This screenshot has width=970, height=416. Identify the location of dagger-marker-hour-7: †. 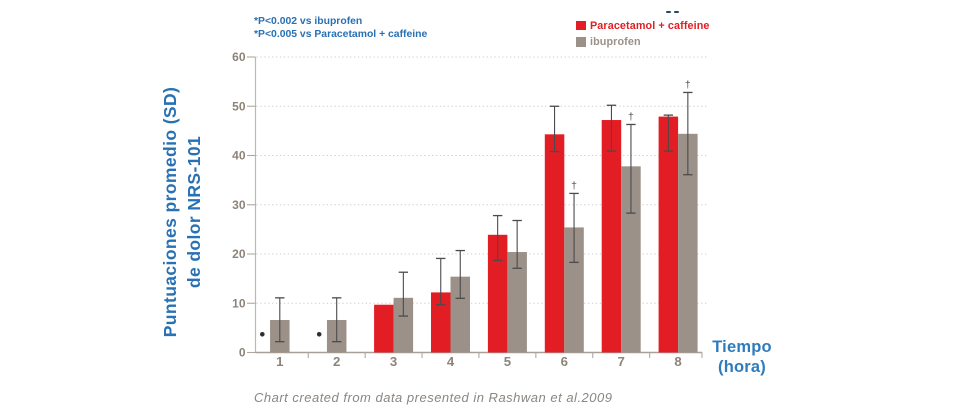
(631, 117).